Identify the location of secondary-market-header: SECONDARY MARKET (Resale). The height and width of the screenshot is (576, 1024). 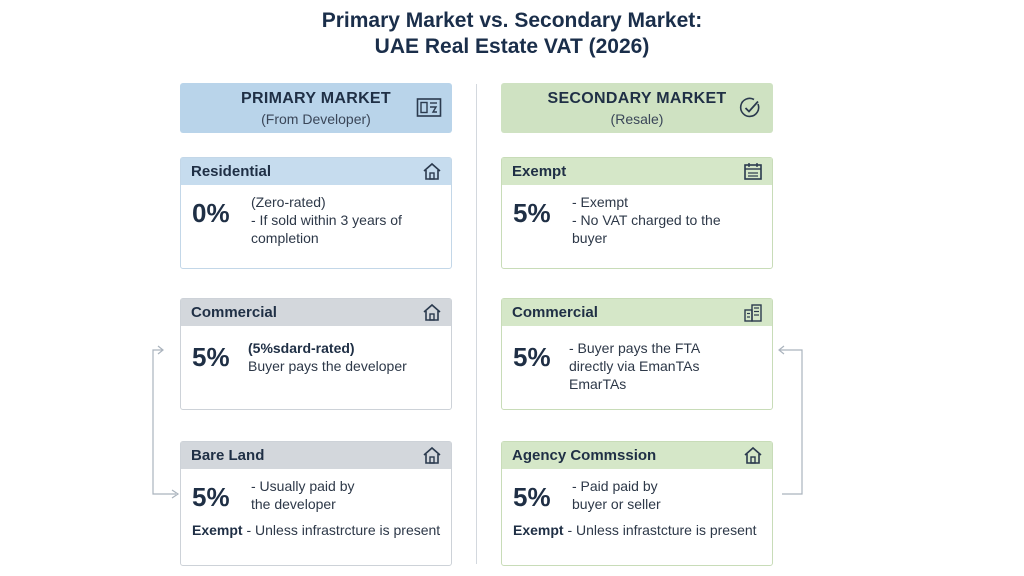
(637, 108).